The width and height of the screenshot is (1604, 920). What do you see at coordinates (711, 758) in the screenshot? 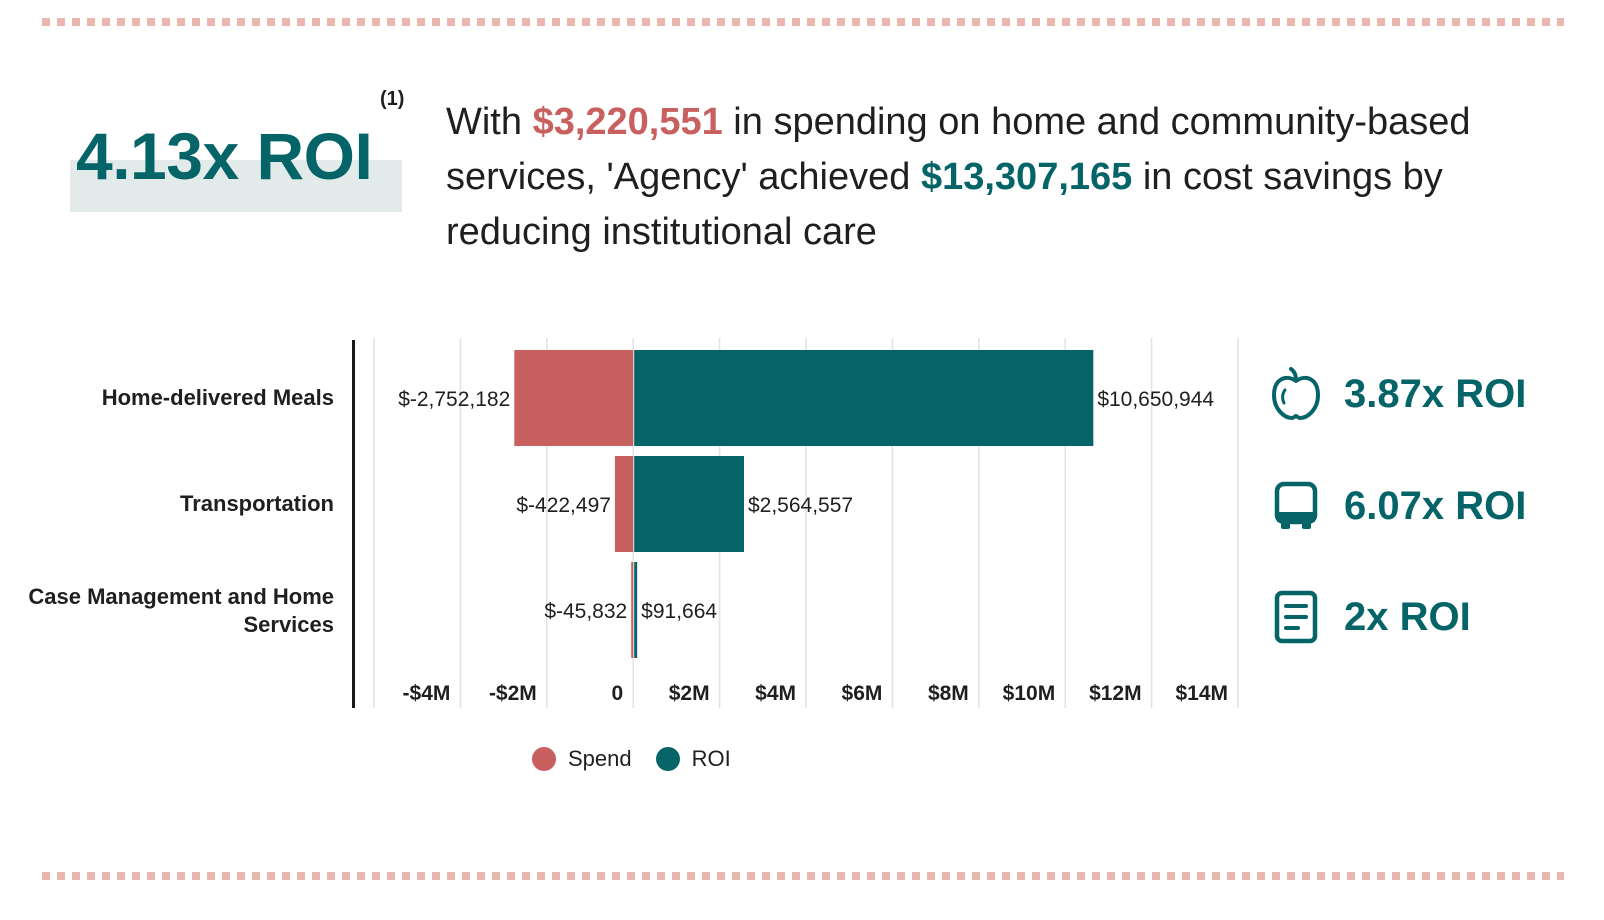
I see `legend-label-roi: ROI` at bounding box center [711, 758].